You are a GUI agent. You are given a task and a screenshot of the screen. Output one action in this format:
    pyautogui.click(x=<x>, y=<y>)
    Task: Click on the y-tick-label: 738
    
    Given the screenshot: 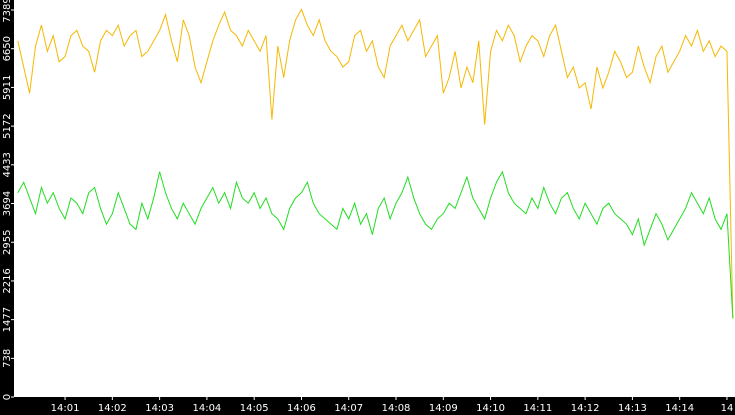 What is the action you would take?
    pyautogui.click(x=7, y=358)
    